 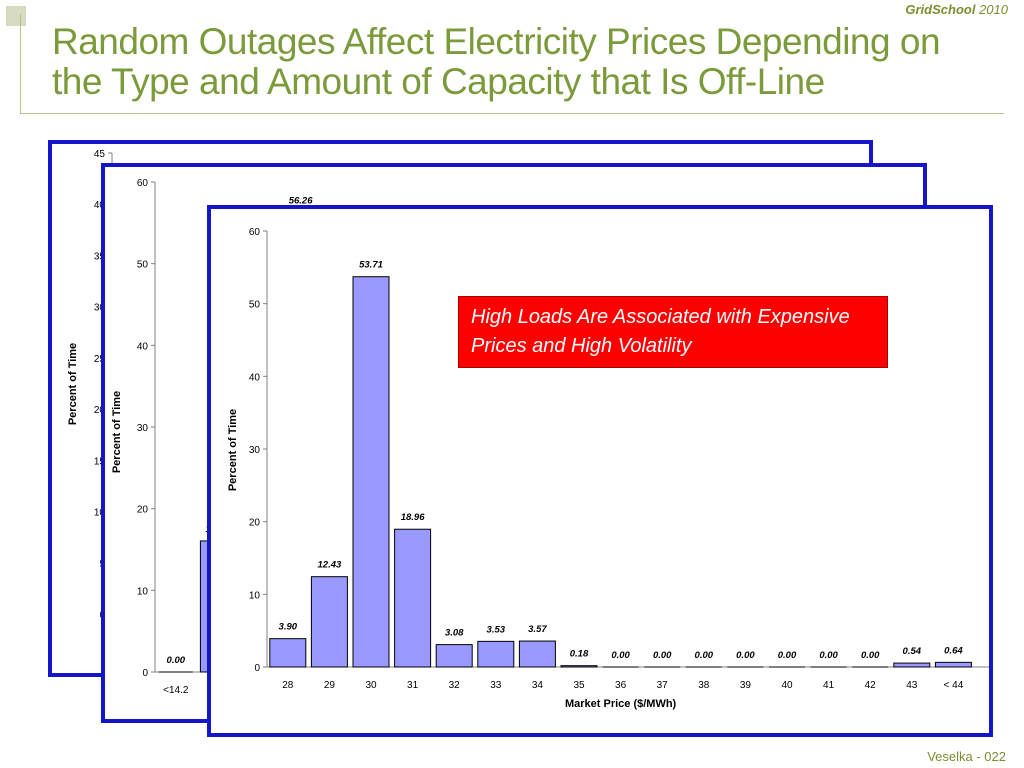 What do you see at coordinates (787, 685) in the screenshot?
I see `x-tick-label: 40` at bounding box center [787, 685].